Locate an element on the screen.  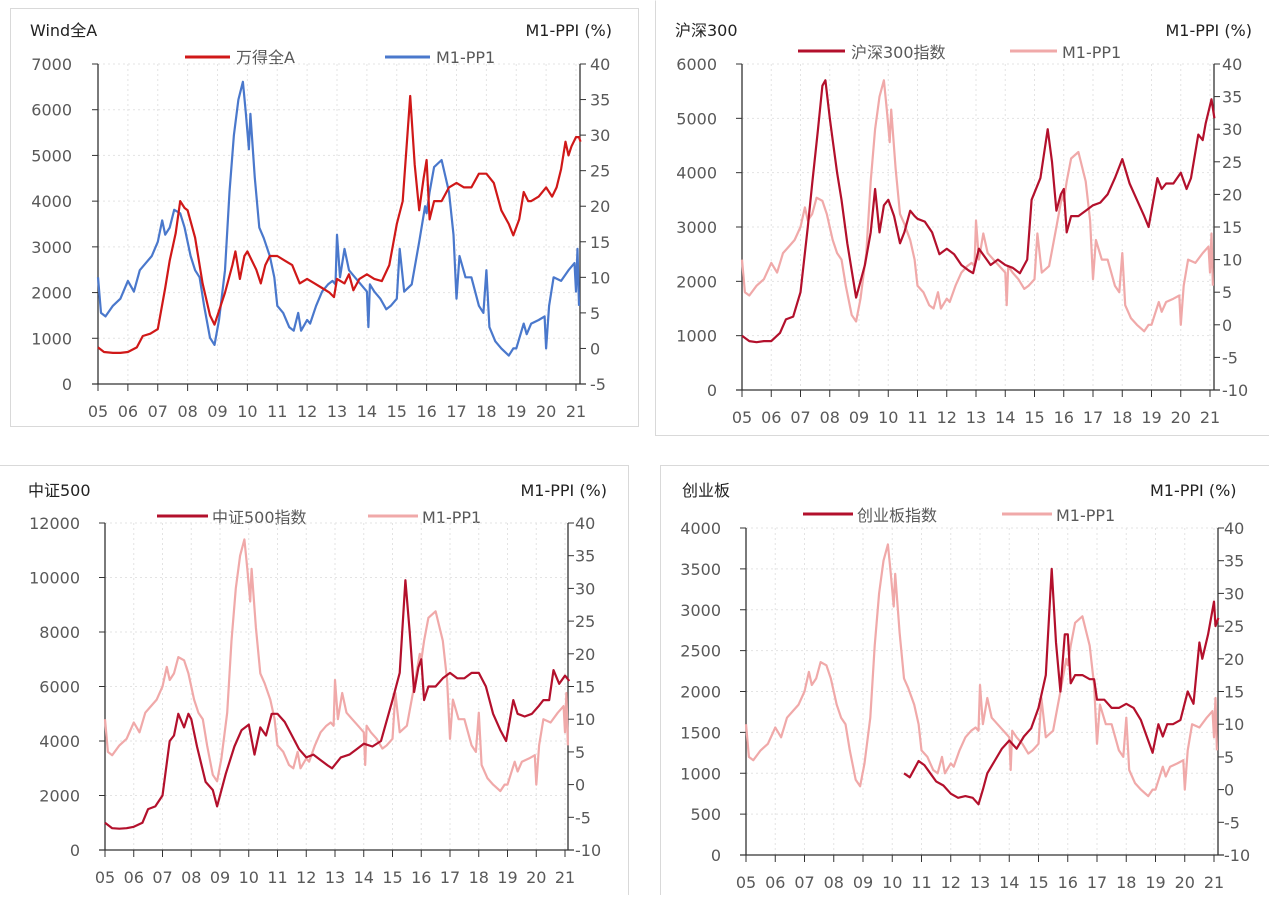
y-tick-label: 2000 is located at coordinates (696, 281).